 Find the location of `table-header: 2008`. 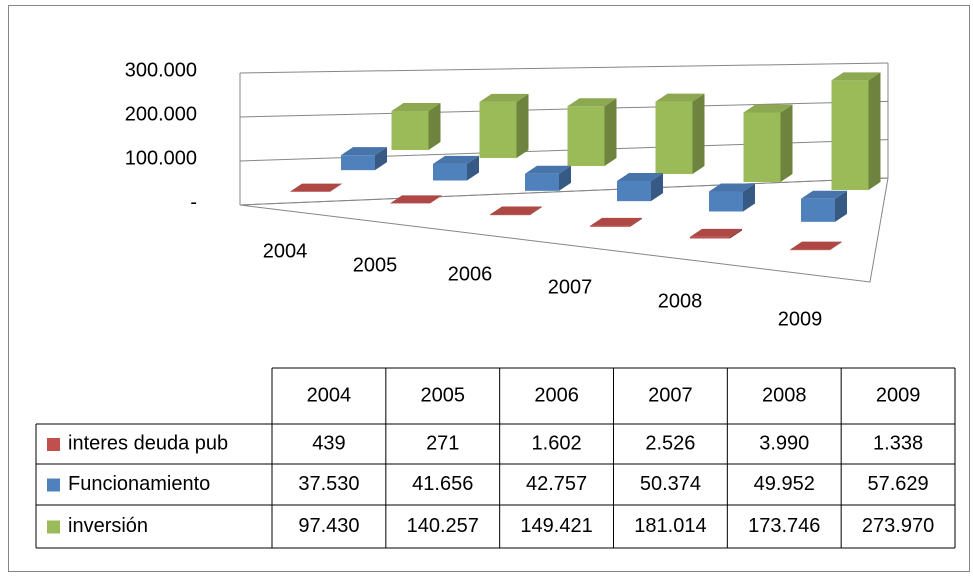

table-header: 2008 is located at coordinates (784, 395).